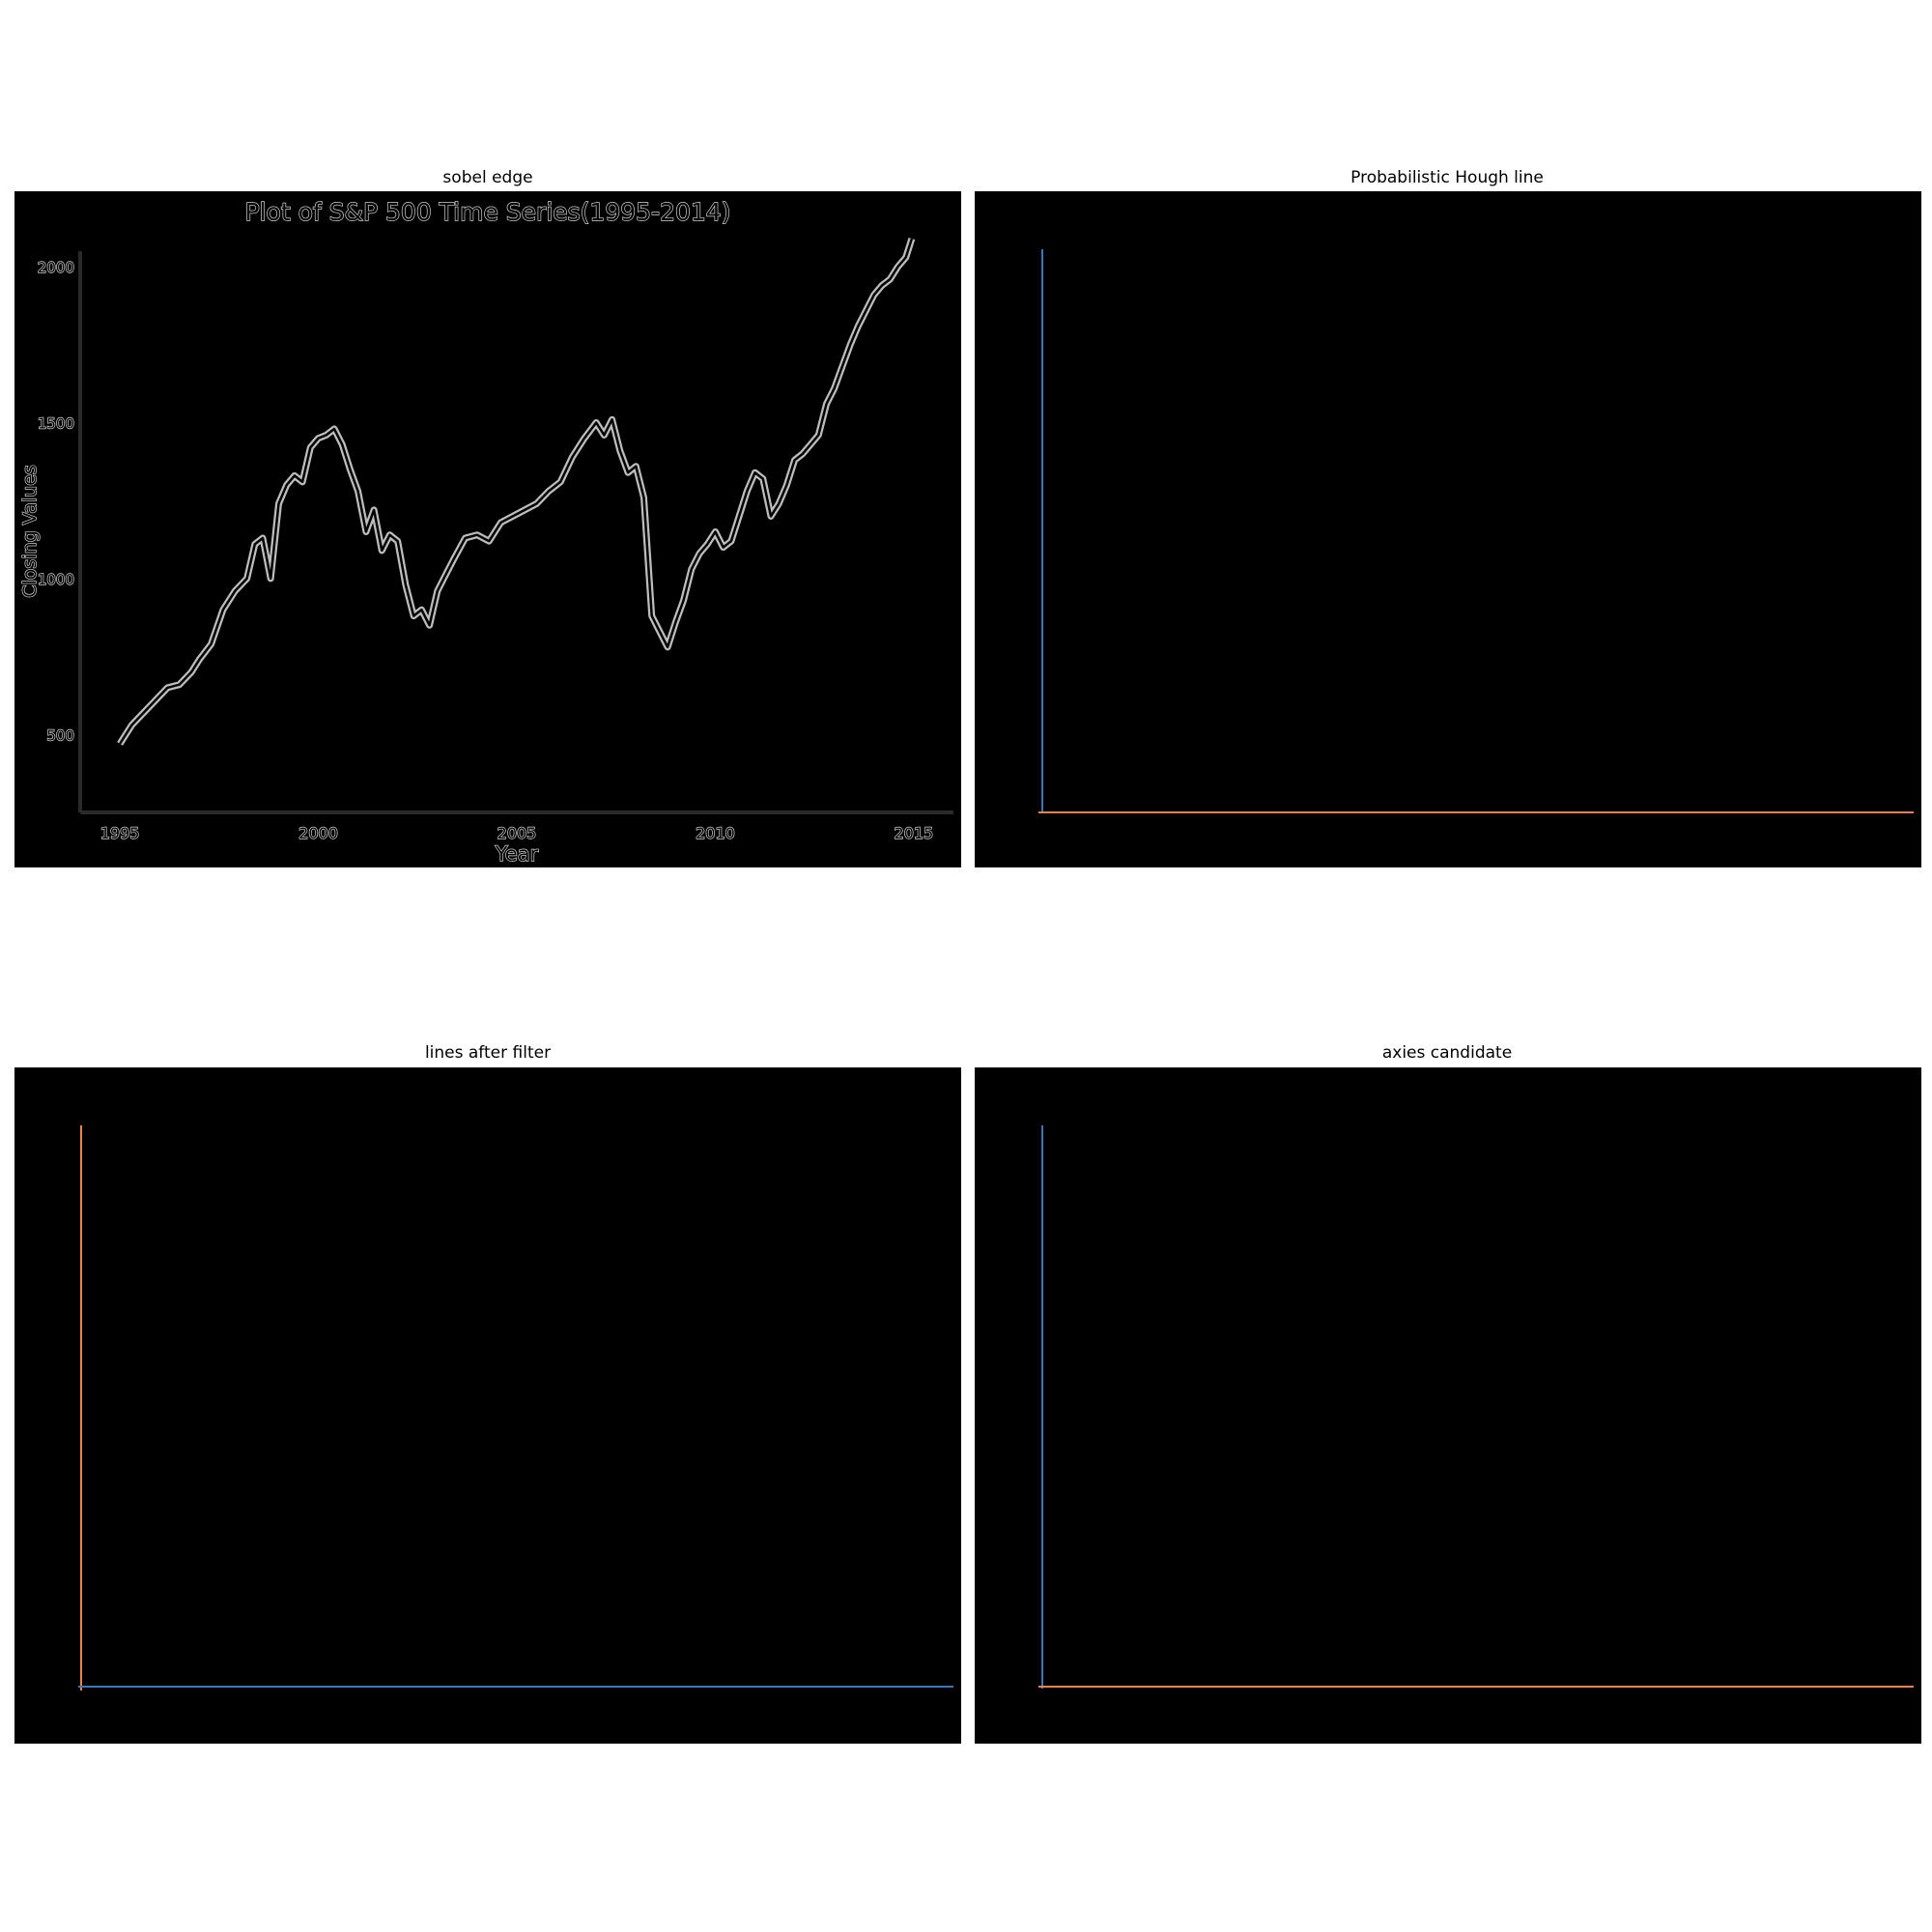 The height and width of the screenshot is (1932, 1932). I want to click on hough-lines-plot, so click(1476, 531).